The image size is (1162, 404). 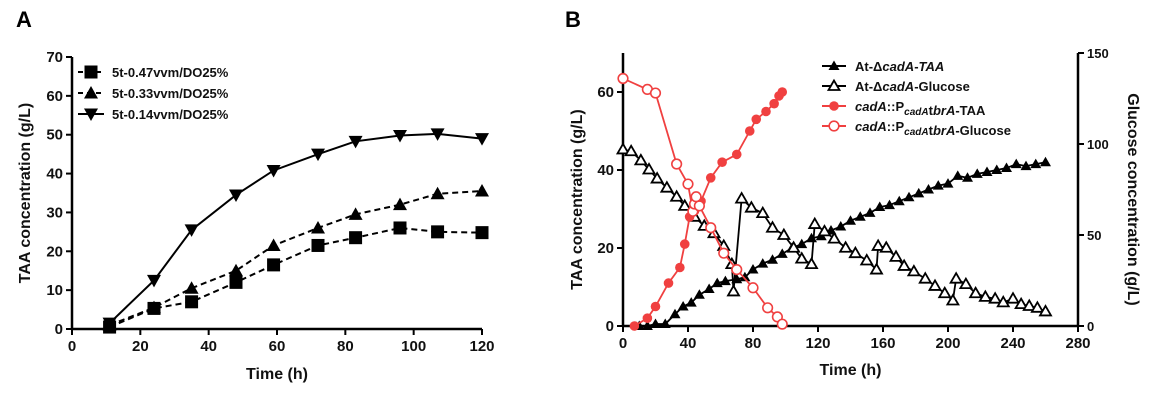 What do you see at coordinates (296, 277) in the screenshot?
I see `series-line` at bounding box center [296, 277].